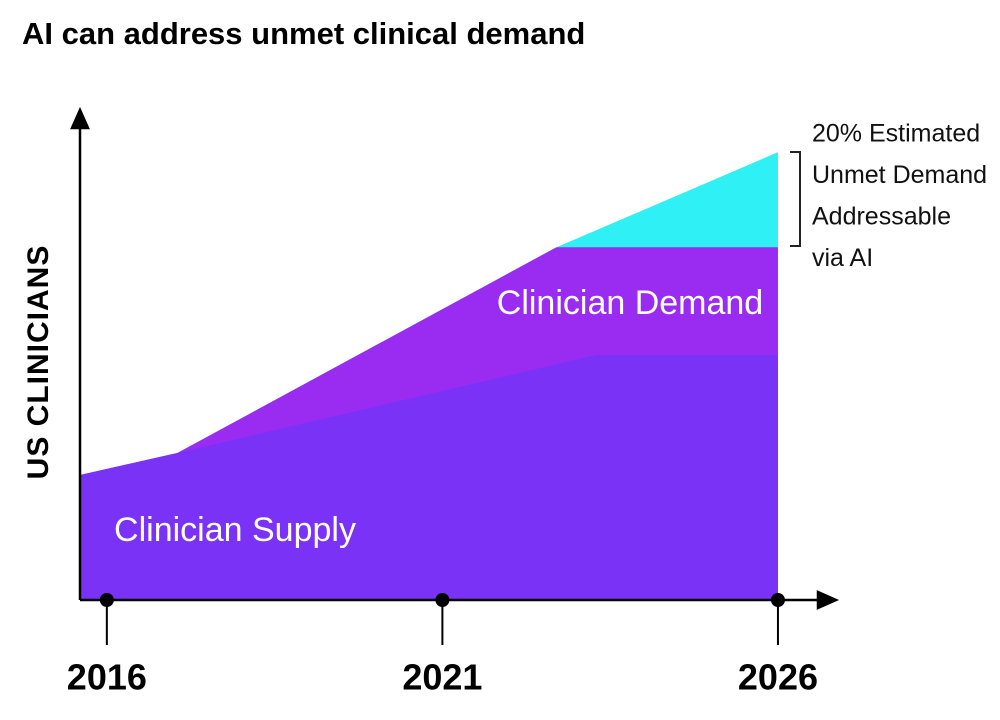 This screenshot has height=720, width=1000. What do you see at coordinates (899, 175) in the screenshot?
I see `annotation-line: Unmet Demand` at bounding box center [899, 175].